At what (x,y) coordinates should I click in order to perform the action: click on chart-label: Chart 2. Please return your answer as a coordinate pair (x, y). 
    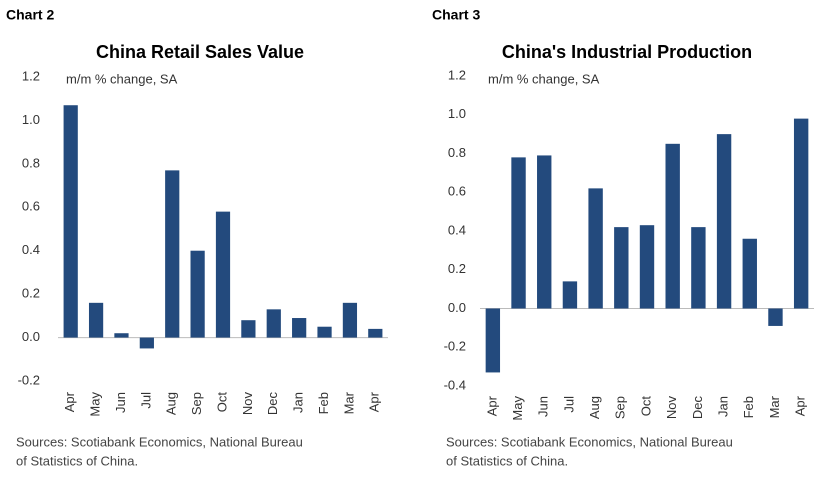
    Looking at the image, I should click on (30, 15).